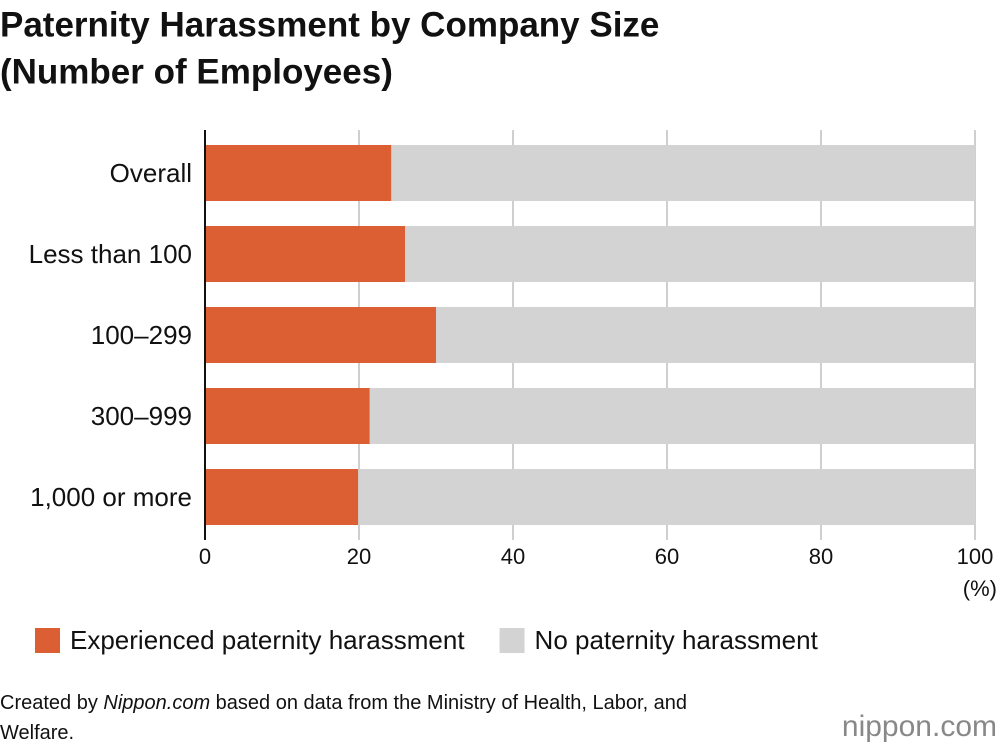  Describe the element at coordinates (677, 640) in the screenshot. I see `legend-label: No paternity harassment` at that location.